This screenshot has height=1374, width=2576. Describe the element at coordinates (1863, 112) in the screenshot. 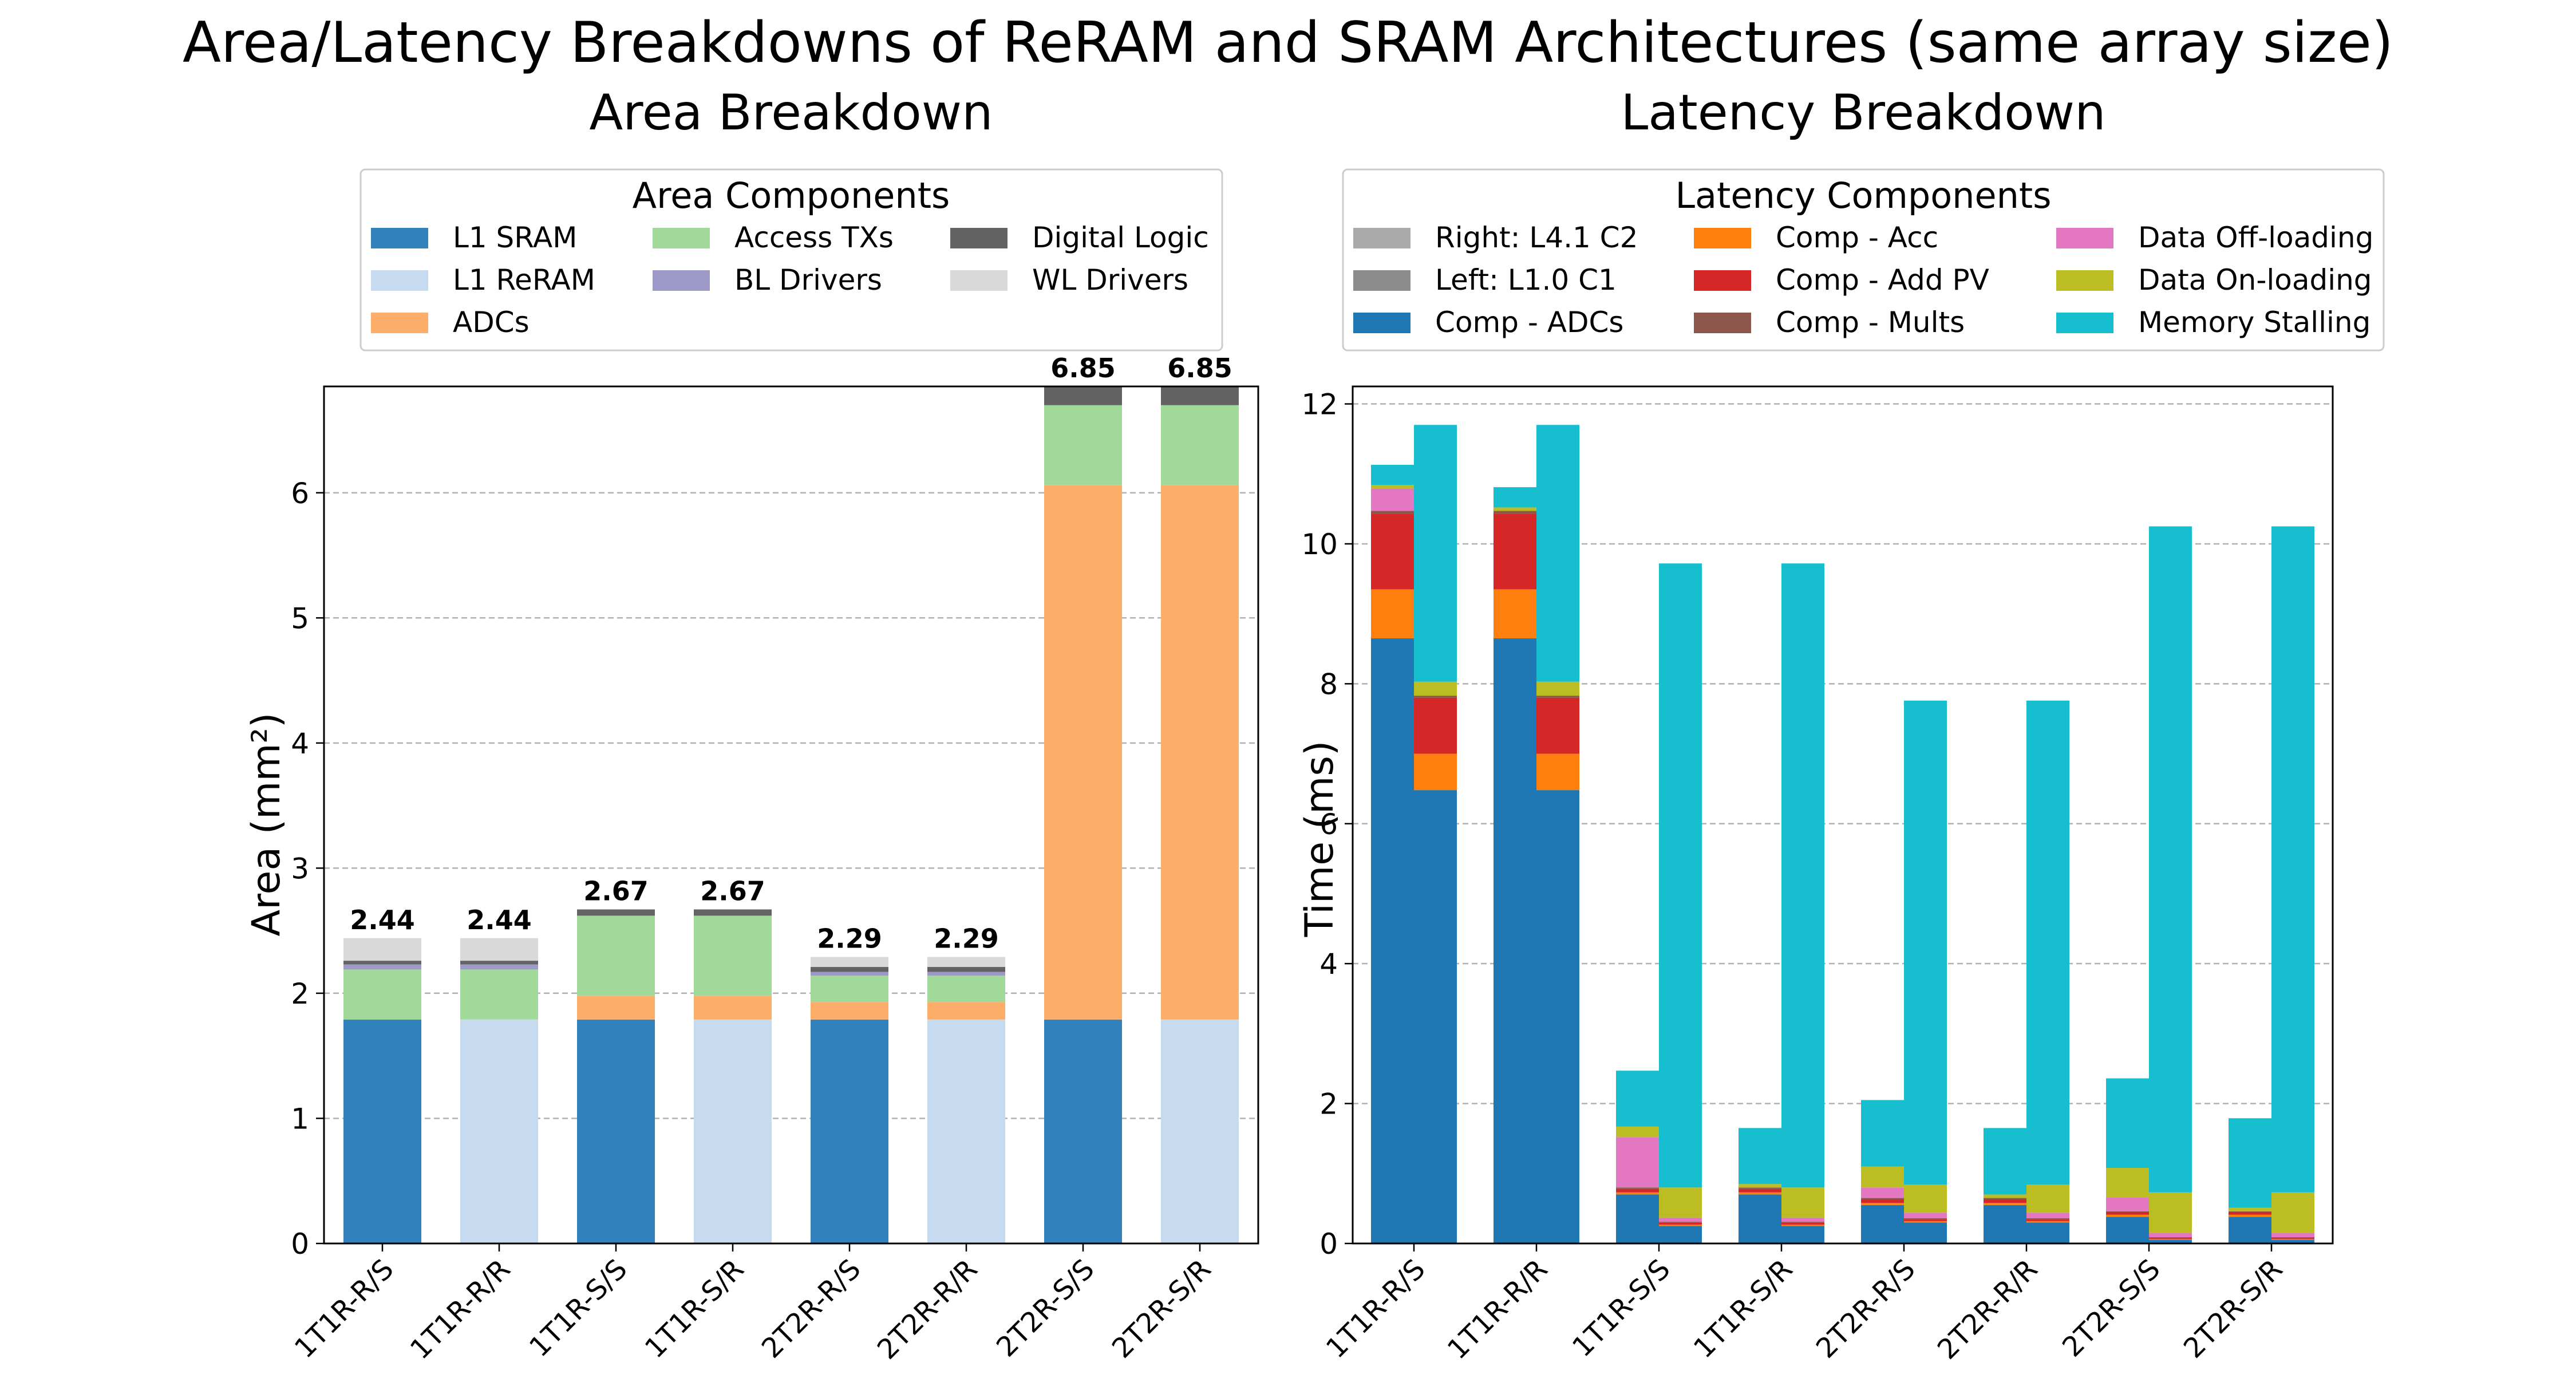

I see `latency-chart-title: Latency Breakdown` at that location.